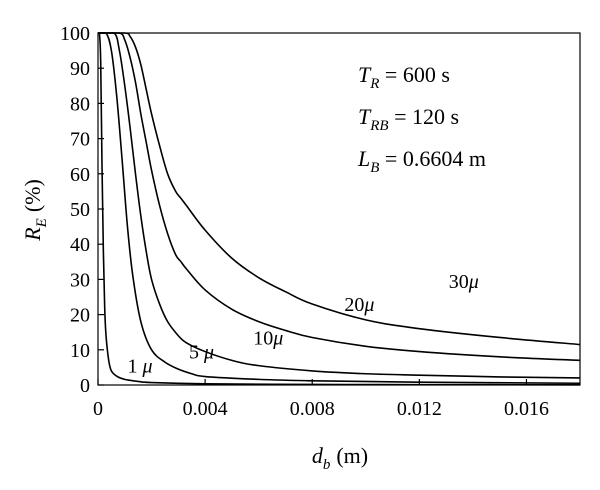 This screenshot has height=490, width=600. What do you see at coordinates (80, 104) in the screenshot?
I see `y-tick-label: 80` at bounding box center [80, 104].